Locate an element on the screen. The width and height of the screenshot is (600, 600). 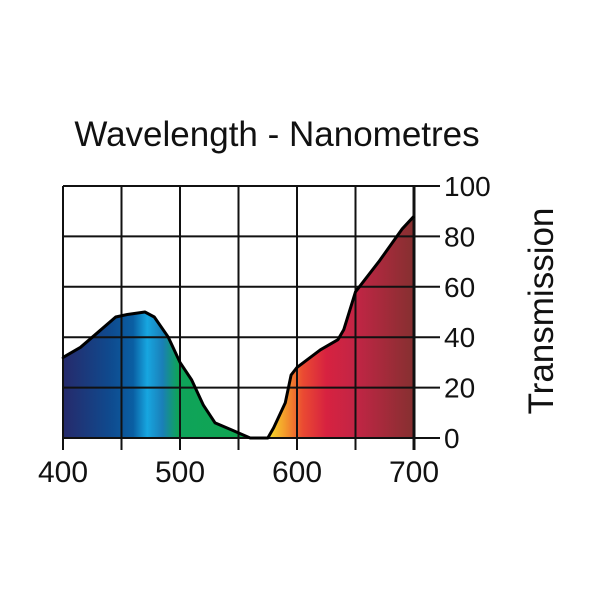
x-tick-label: 400 is located at coordinates (63, 472).